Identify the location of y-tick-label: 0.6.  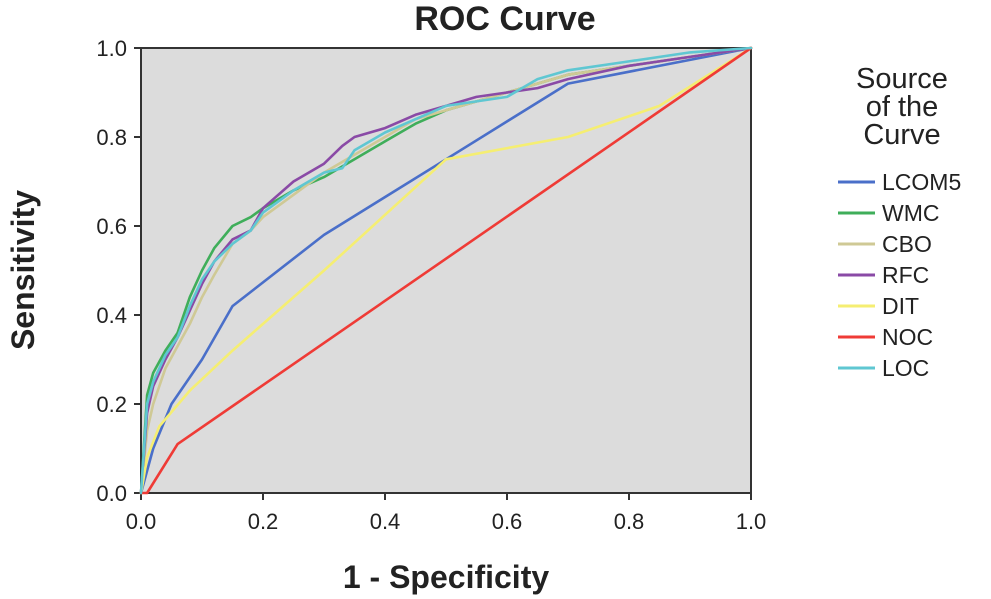
(111, 226).